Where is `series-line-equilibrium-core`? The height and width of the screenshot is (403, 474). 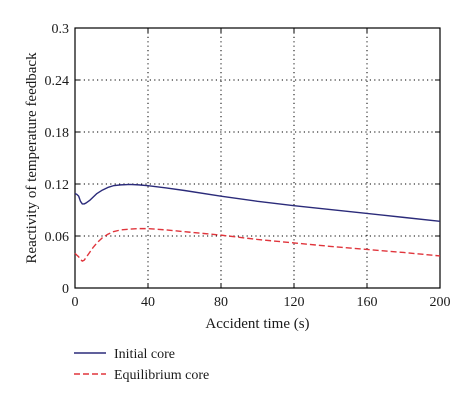 series-line-equilibrium-core is located at coordinates (257, 244).